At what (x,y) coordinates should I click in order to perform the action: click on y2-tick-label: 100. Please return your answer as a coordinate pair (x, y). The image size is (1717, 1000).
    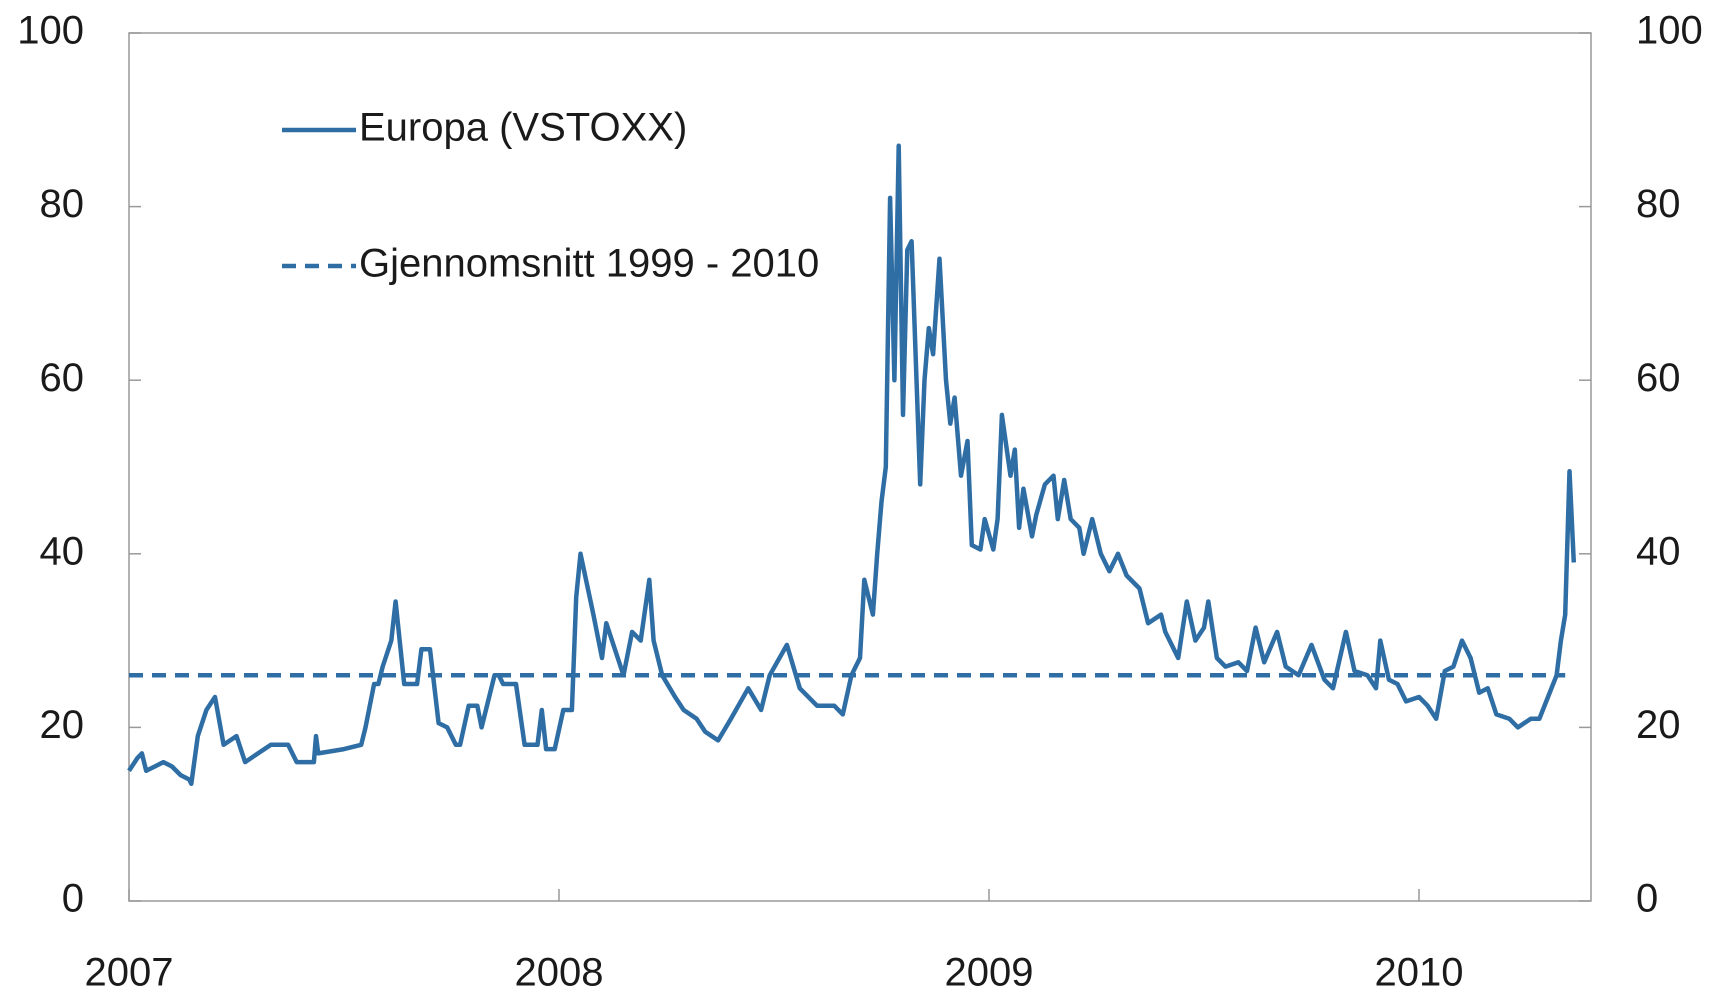
    Looking at the image, I should click on (1669, 31).